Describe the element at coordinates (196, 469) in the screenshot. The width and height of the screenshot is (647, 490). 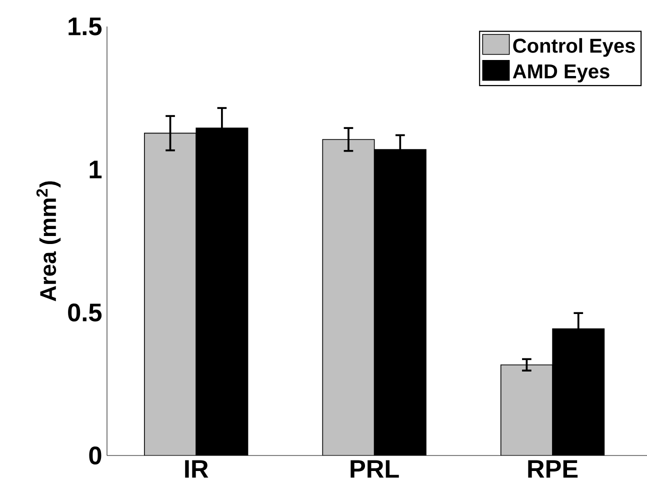
I see `x-tick-label: IR` at that location.